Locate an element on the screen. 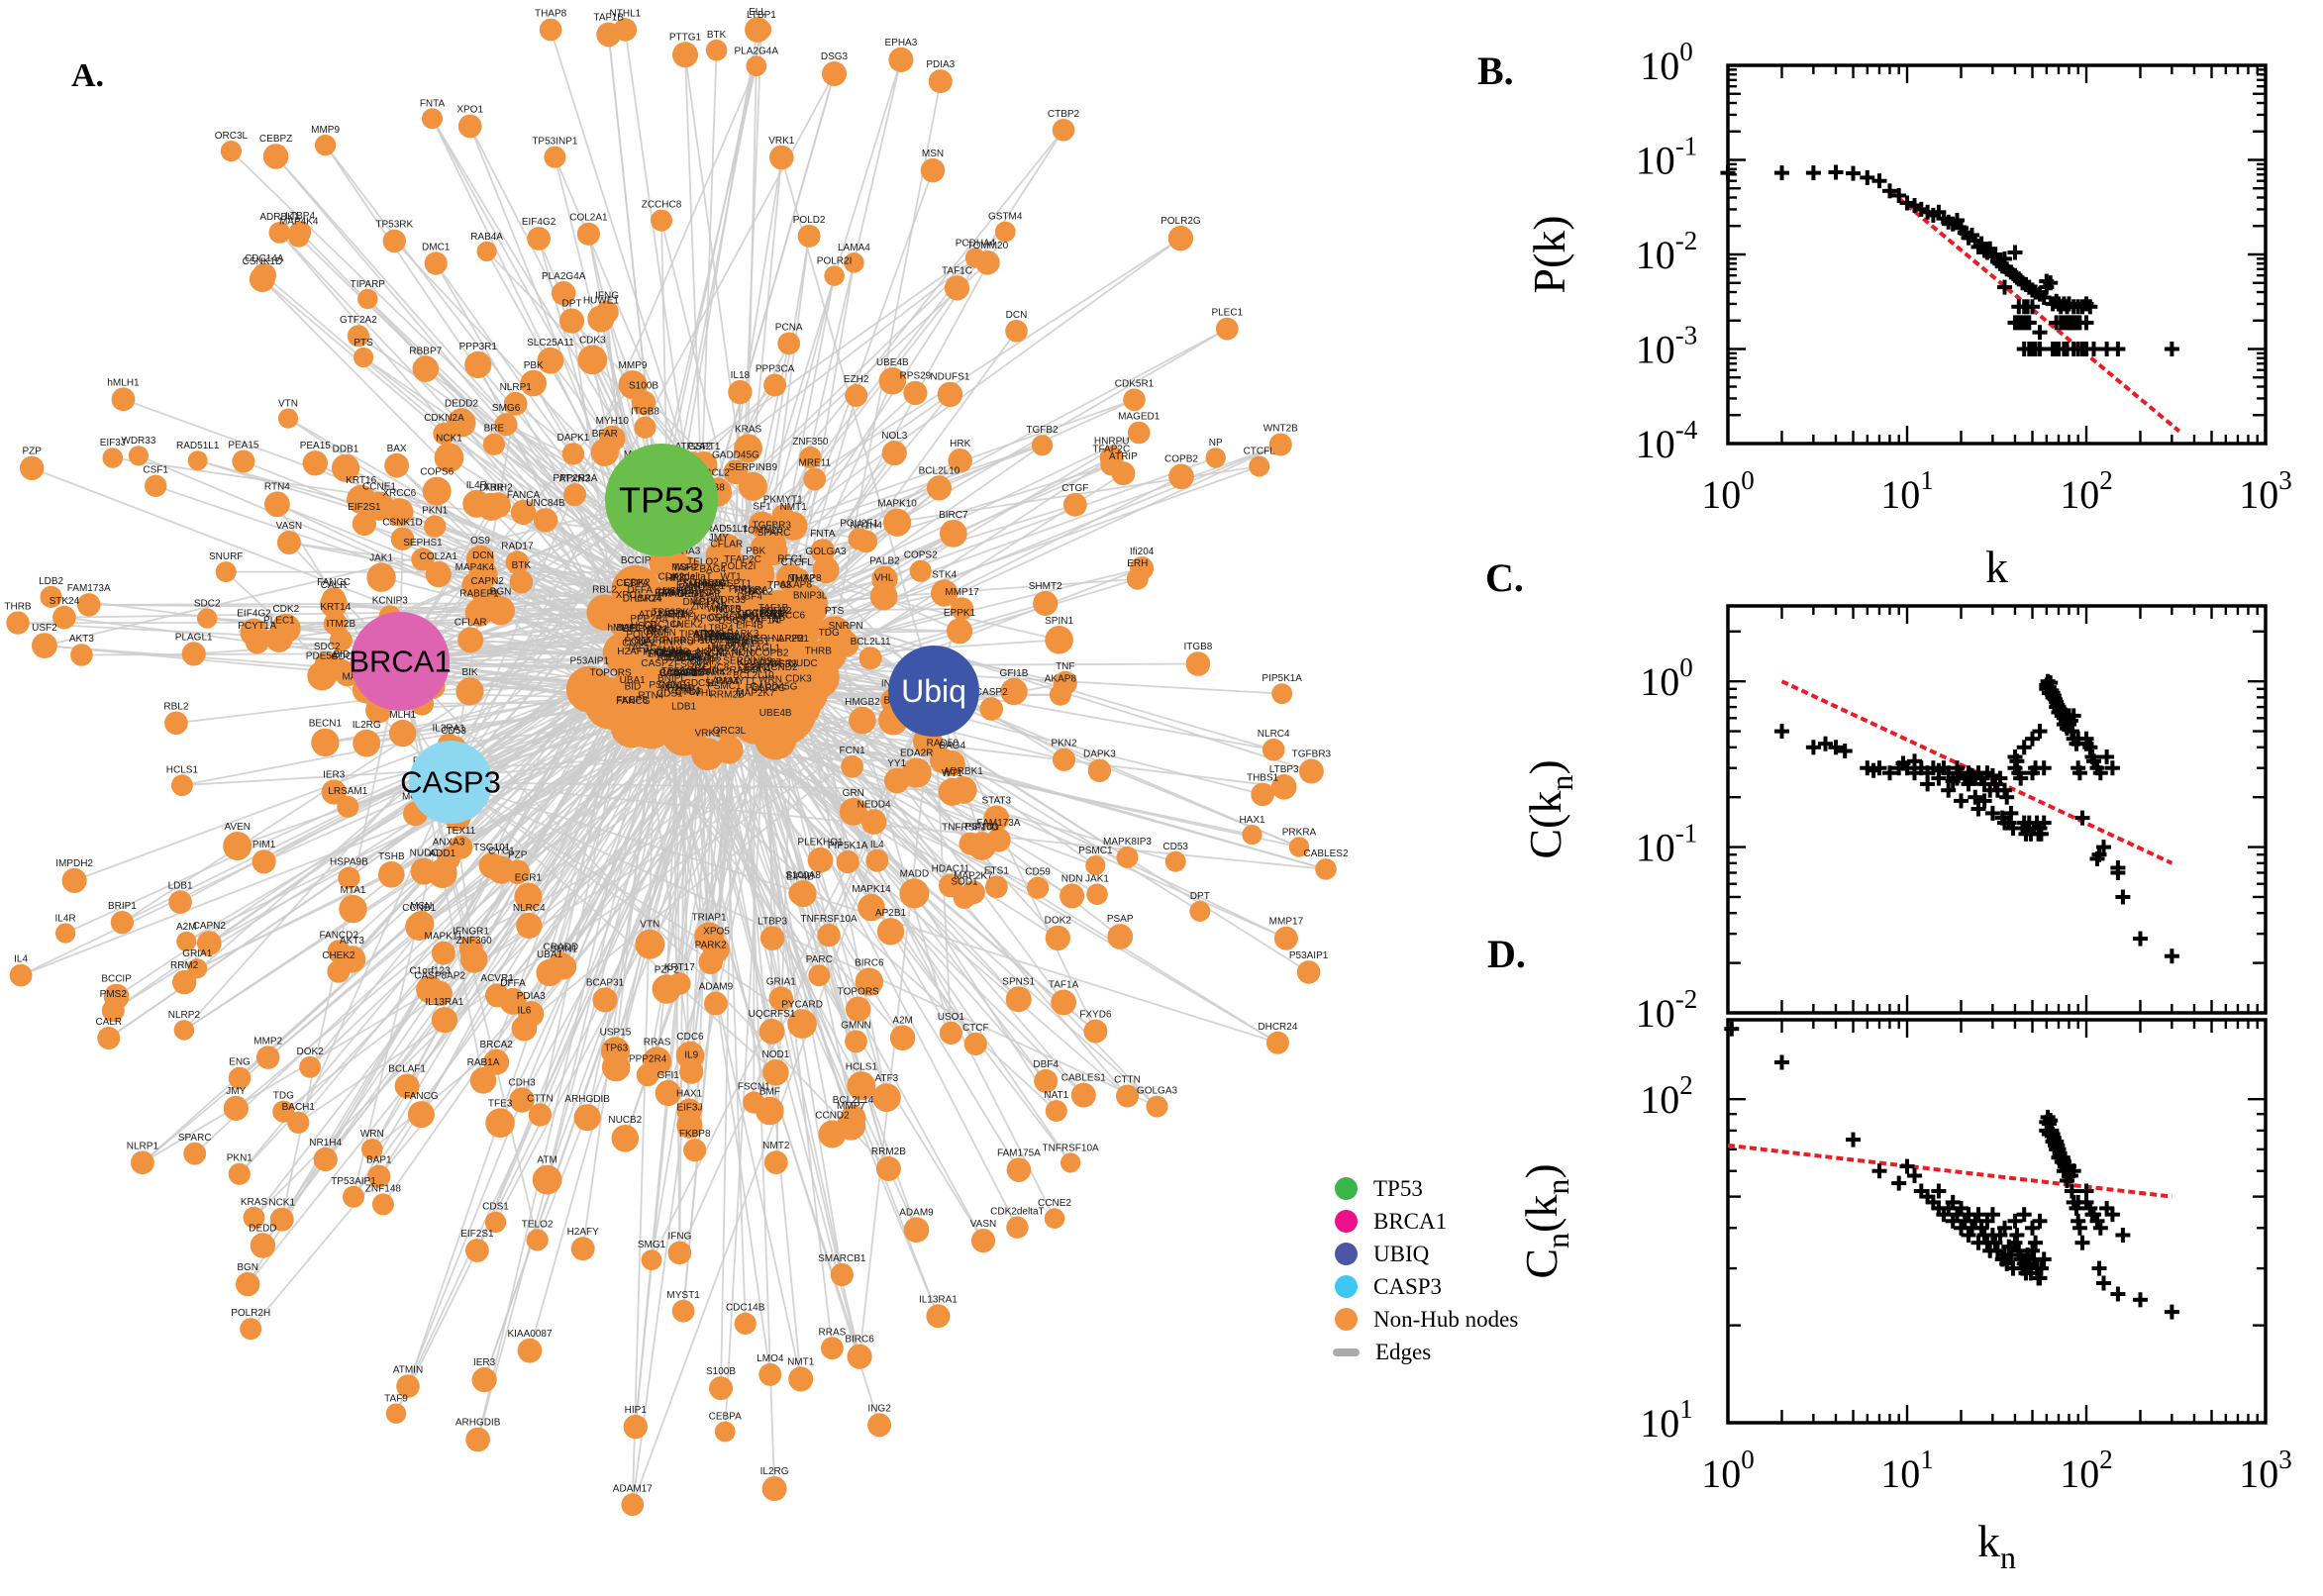 The image size is (2323, 1596). chart-d-ticks is located at coordinates (1997, 1222).